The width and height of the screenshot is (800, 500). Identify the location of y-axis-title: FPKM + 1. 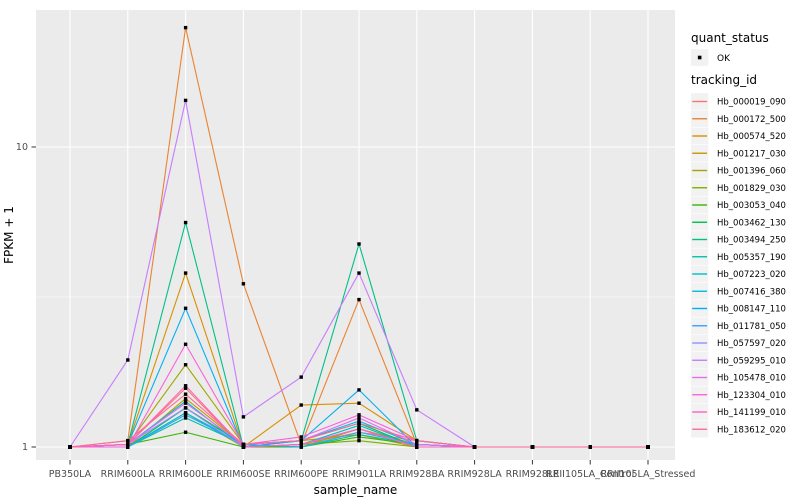
(9, 235).